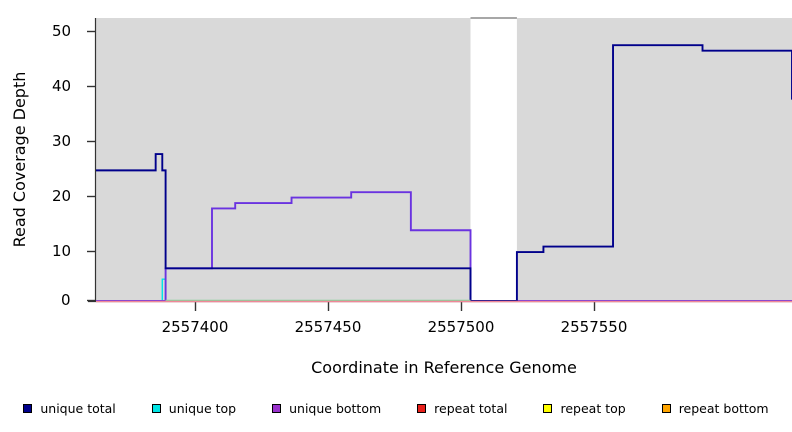 Image resolution: width=792 pixels, height=432 pixels. What do you see at coordinates (328, 327) in the screenshot?
I see `x-tick-label-2557450: 2557450` at bounding box center [328, 327].